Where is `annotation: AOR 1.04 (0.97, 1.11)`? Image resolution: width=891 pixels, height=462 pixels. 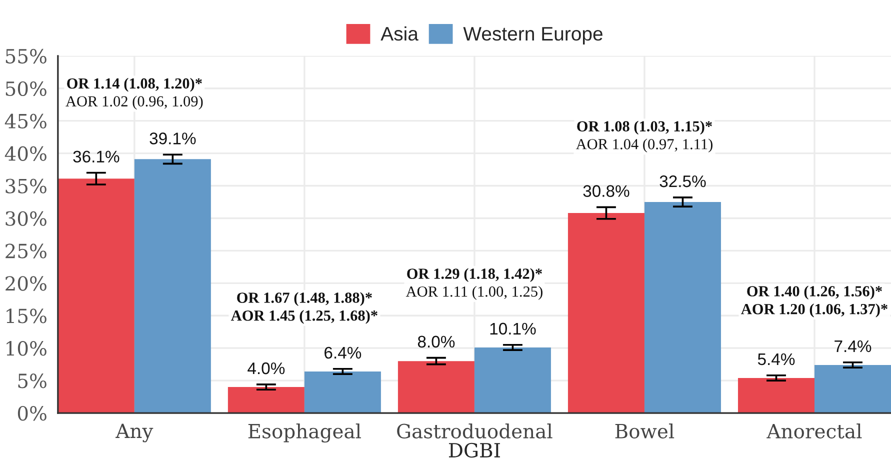 annotation: AOR 1.04 (0.97, 1.11) is located at coordinates (644, 145).